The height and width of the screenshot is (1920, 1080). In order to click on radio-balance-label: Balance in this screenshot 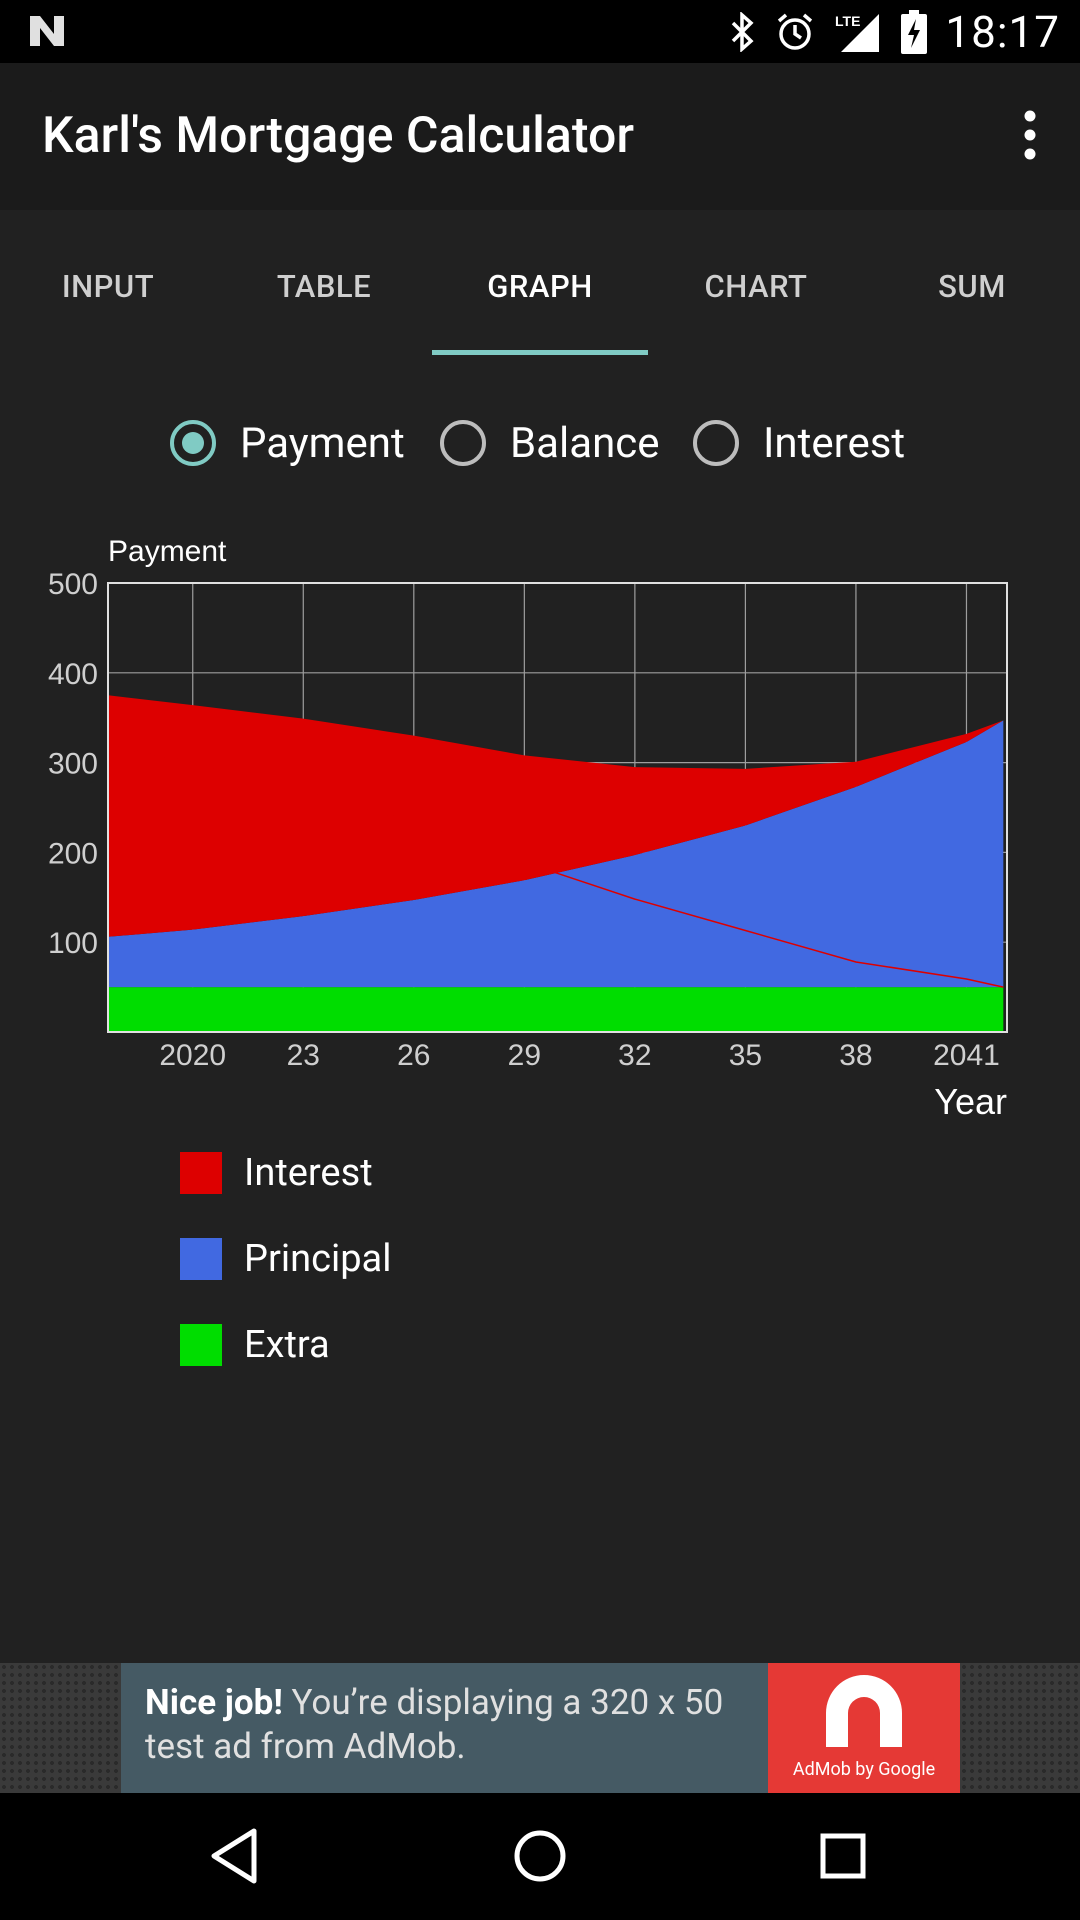, I will do `click(585, 443)`.